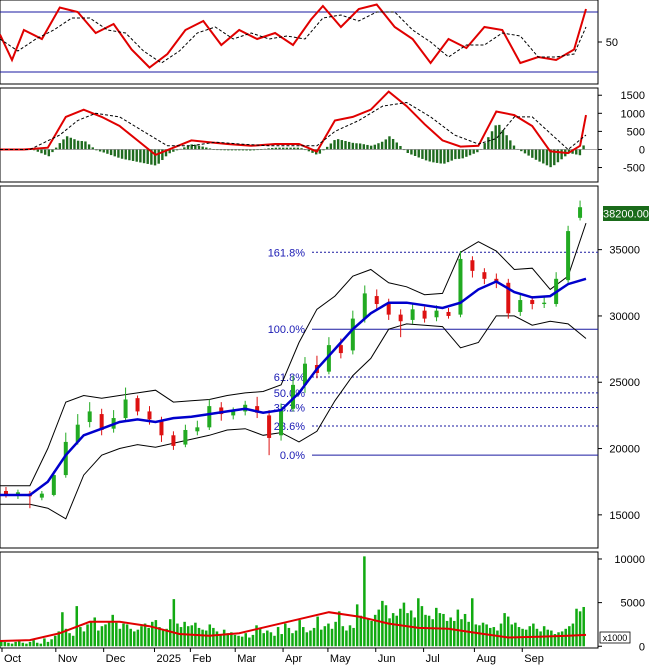 This screenshot has height=668, width=650. What do you see at coordinates (624, 450) in the screenshot?
I see `y-tick-label: 20000` at bounding box center [624, 450].